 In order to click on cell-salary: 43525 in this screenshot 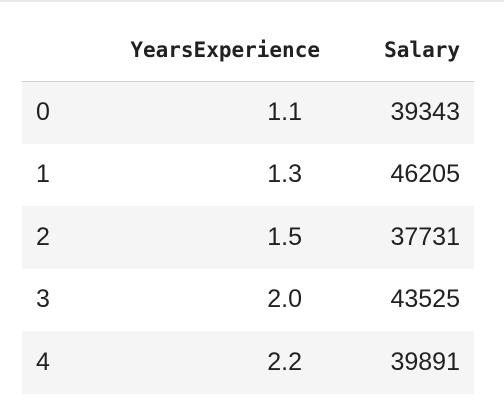, I will do `click(425, 299)`.